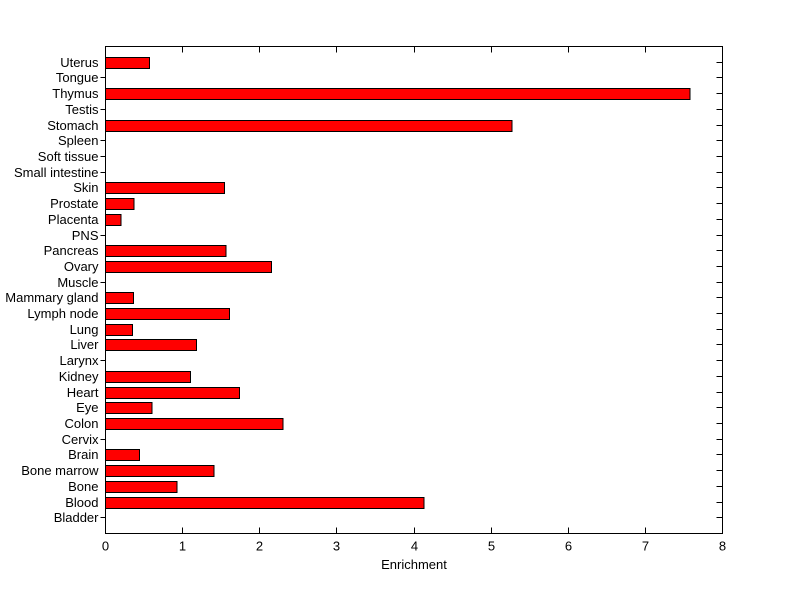 The width and height of the screenshot is (800, 599). I want to click on x-tick-label: 0, so click(105, 546).